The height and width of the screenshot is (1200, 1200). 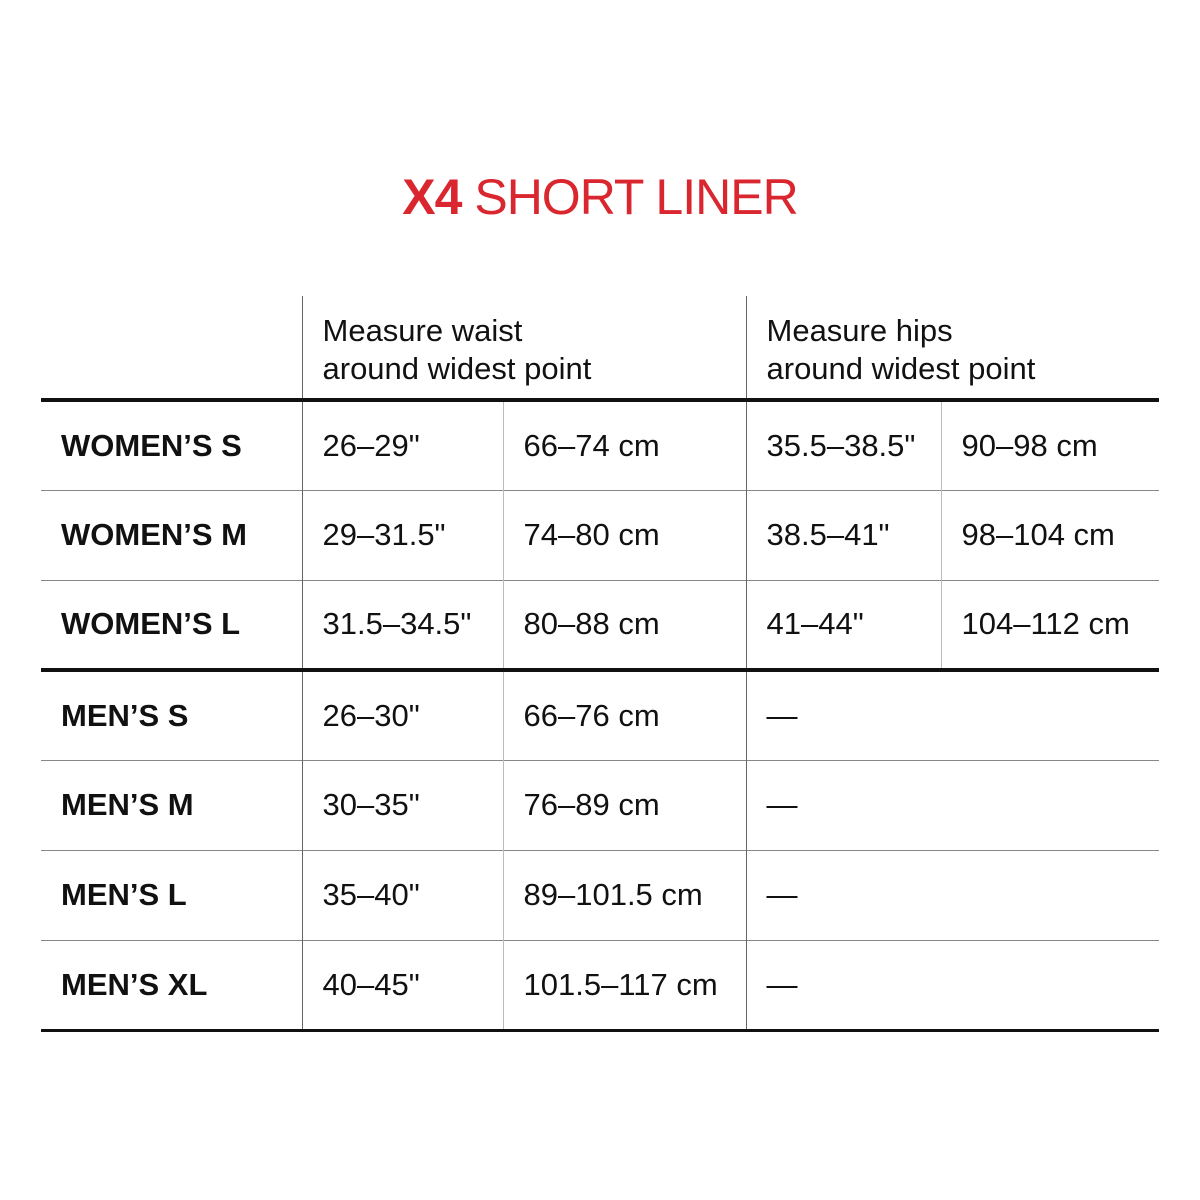 What do you see at coordinates (624, 625) in the screenshot?
I see `waist-cm: 80–88 cm` at bounding box center [624, 625].